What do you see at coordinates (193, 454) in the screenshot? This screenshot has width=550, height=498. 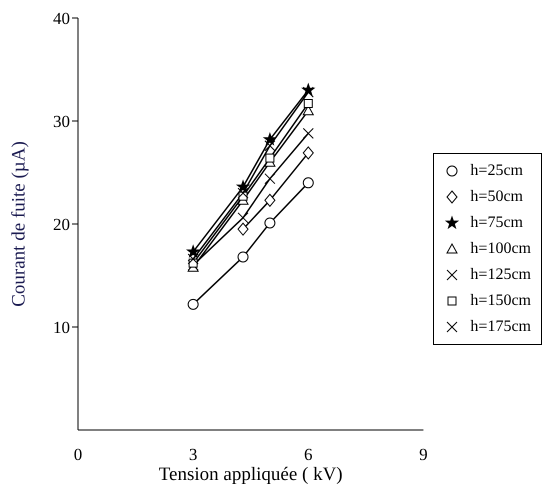 I see `x-tick-label: 3` at bounding box center [193, 454].